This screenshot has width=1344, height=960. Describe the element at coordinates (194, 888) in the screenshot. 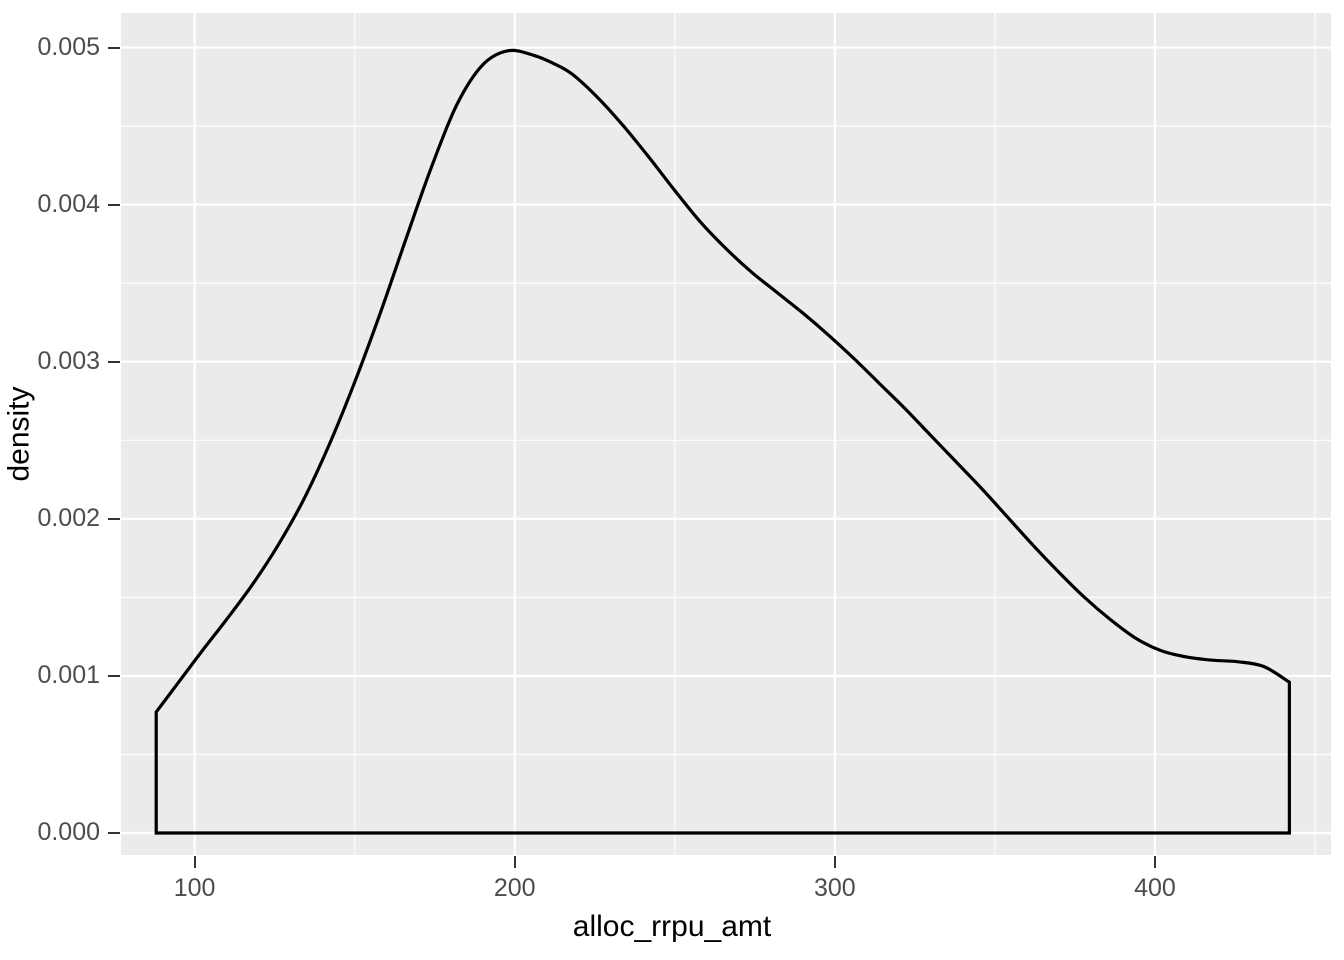

I see `x-tick-label: 100` at that location.